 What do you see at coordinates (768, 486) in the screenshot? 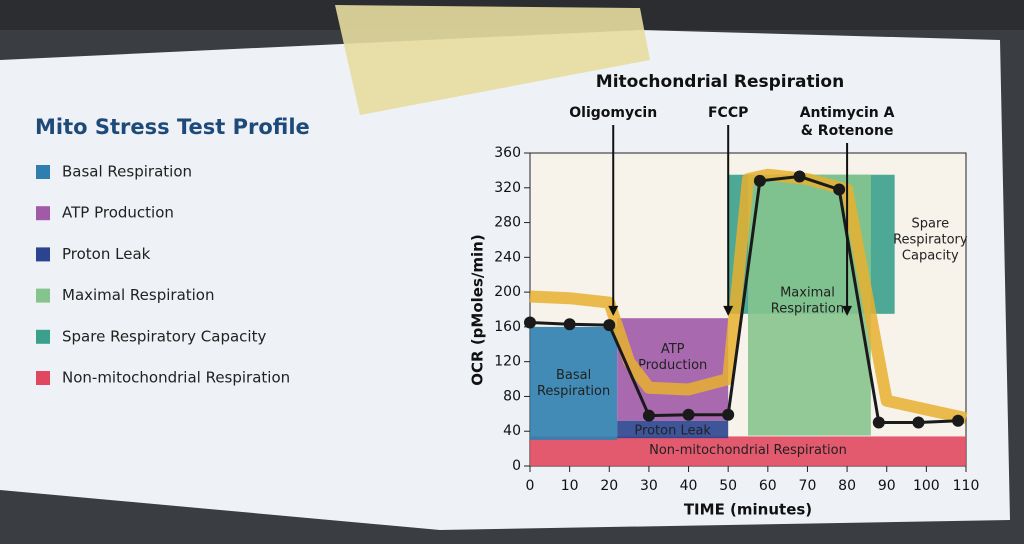
I see `x-tick-label: 60` at bounding box center [768, 486].